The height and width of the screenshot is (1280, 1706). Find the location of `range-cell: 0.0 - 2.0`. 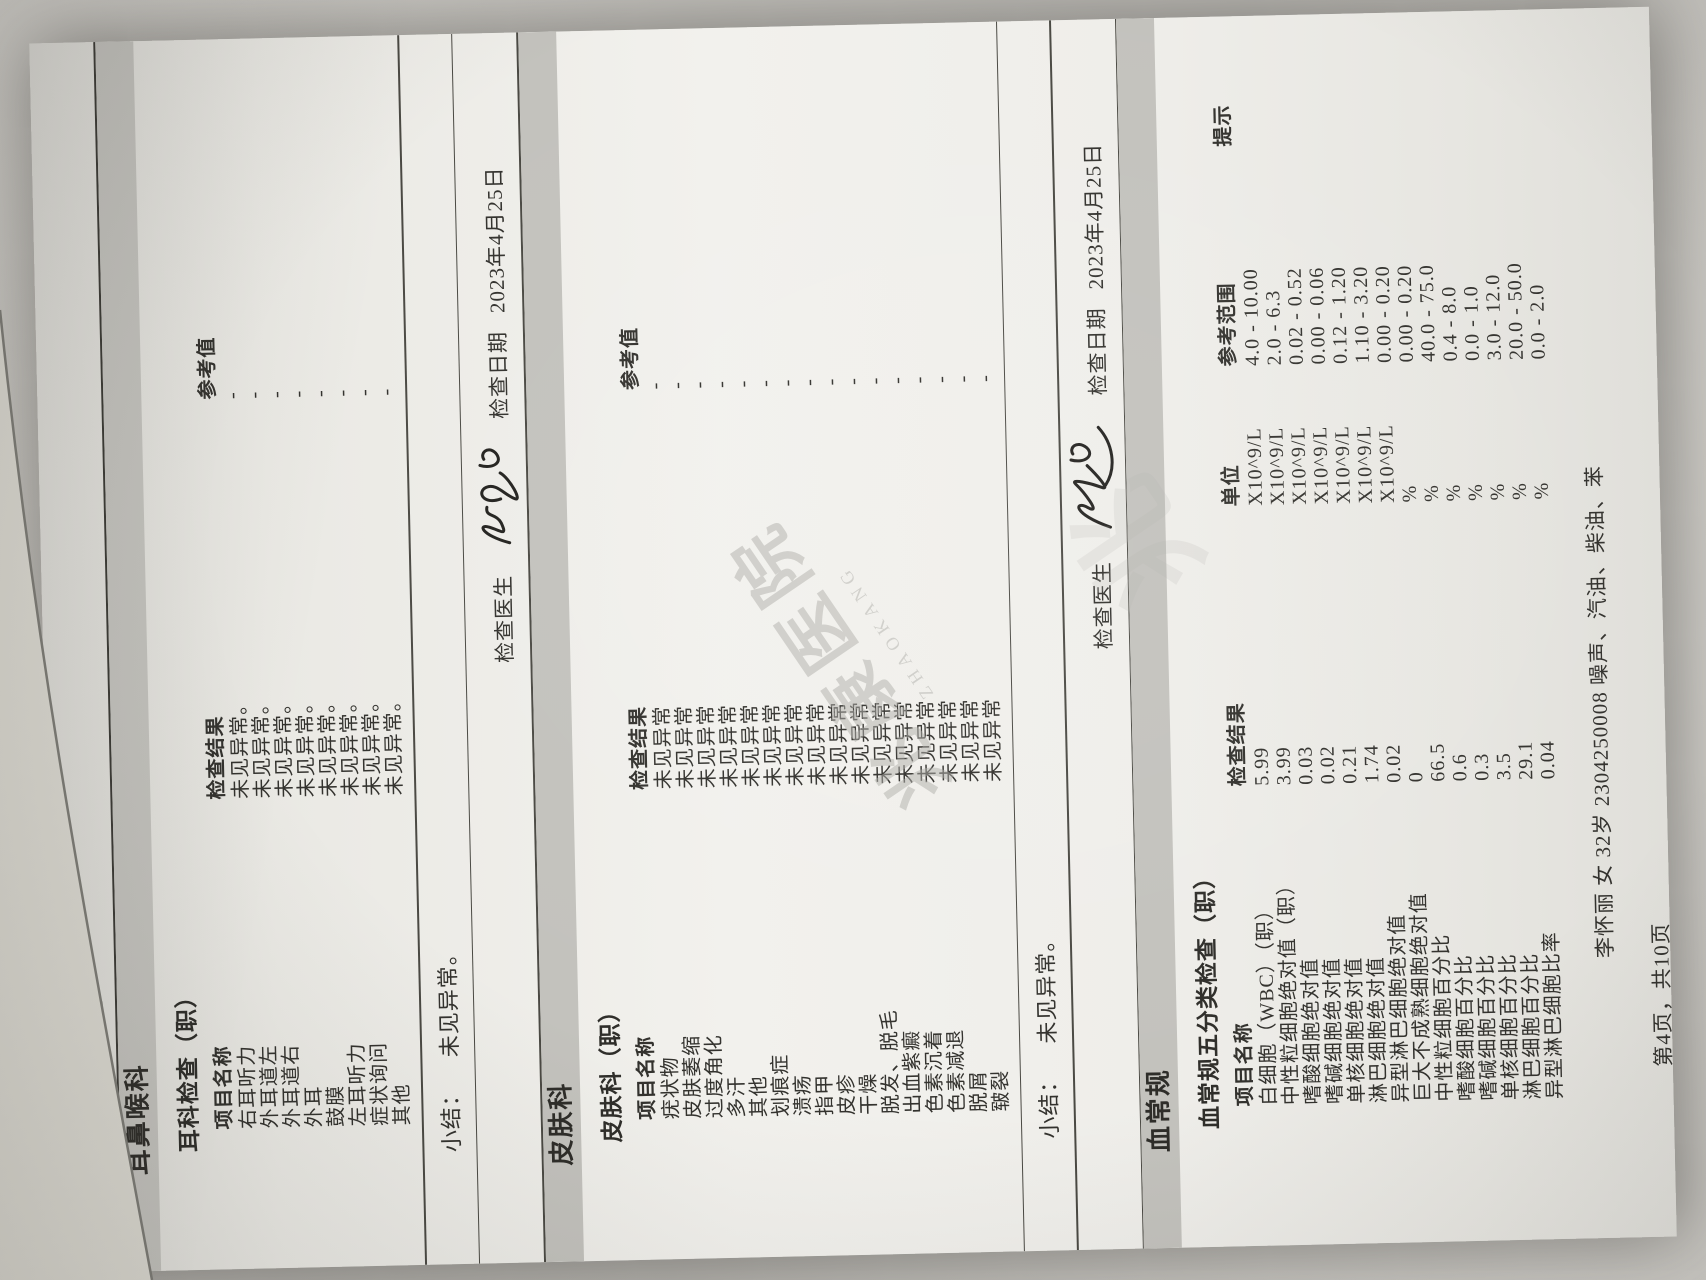

range-cell: 0.0 - 2.0 is located at coordinates (1538, 321).